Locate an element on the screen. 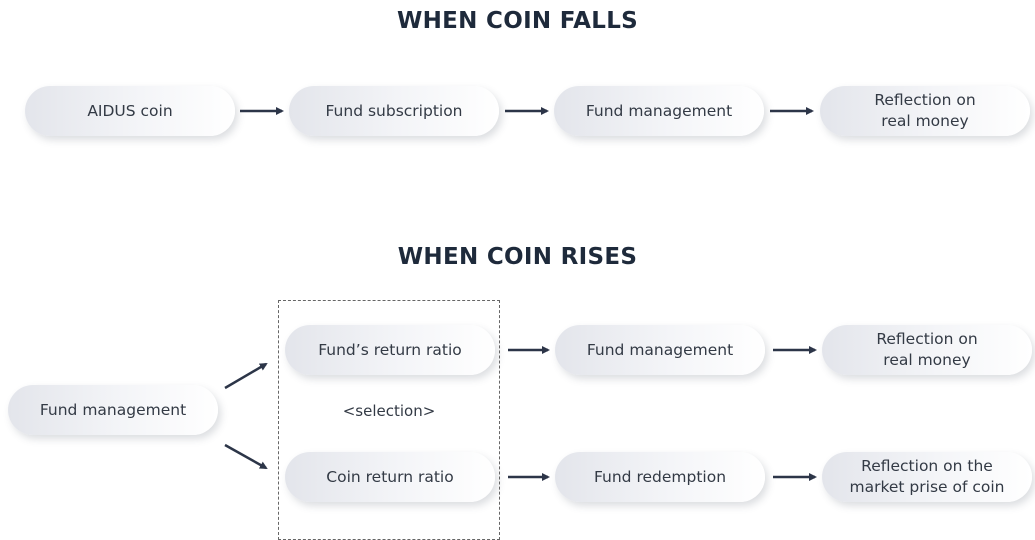  selection-label: <selection> is located at coordinates (389, 411).